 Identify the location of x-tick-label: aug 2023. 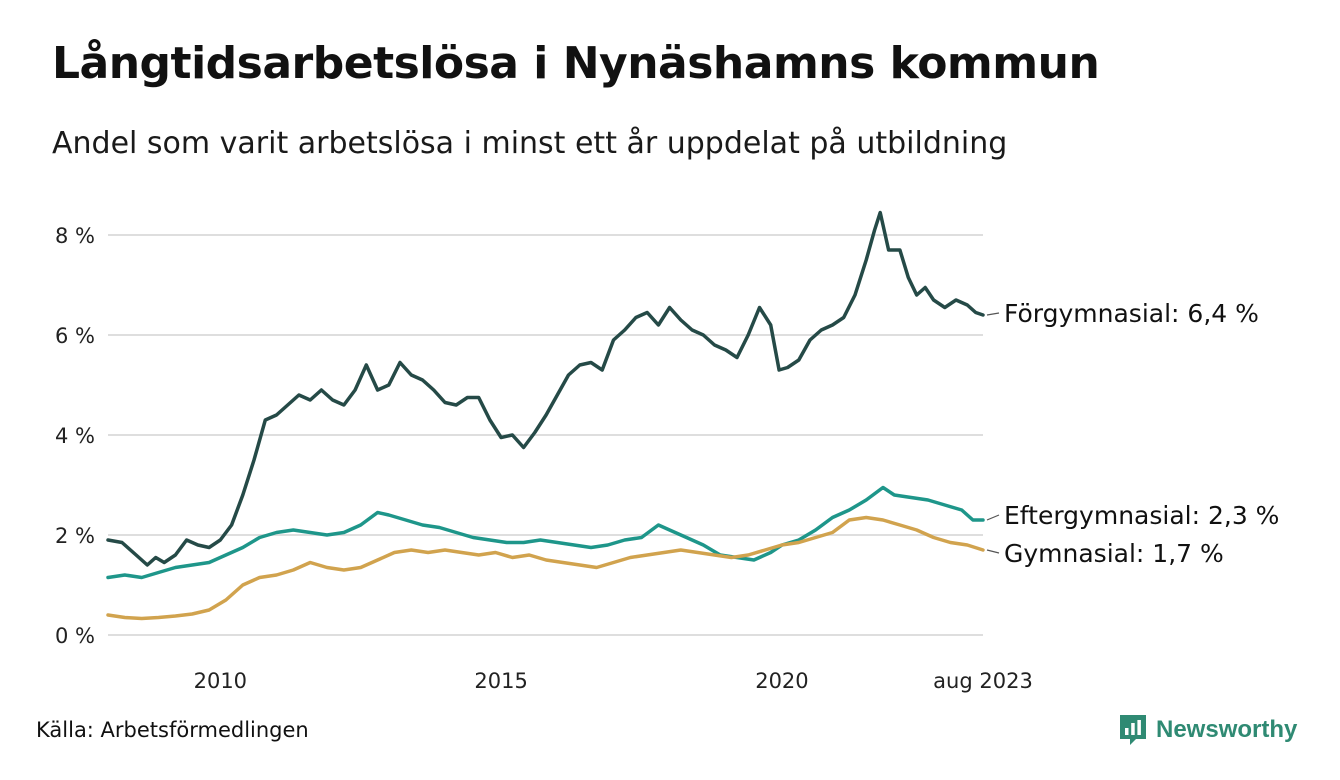
(983, 681).